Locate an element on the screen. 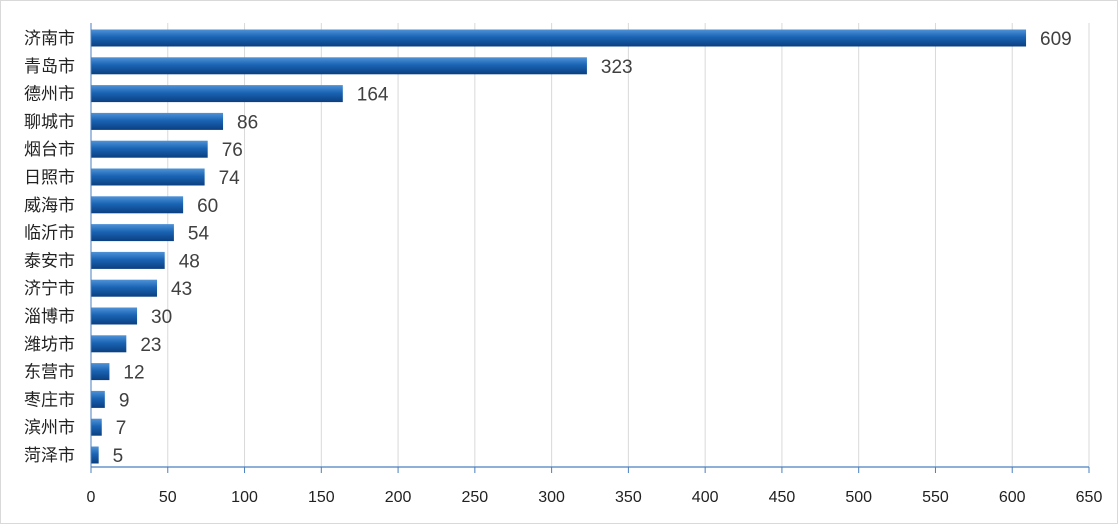 This screenshot has height=525, width=1118. data-label: 86 is located at coordinates (247, 122).